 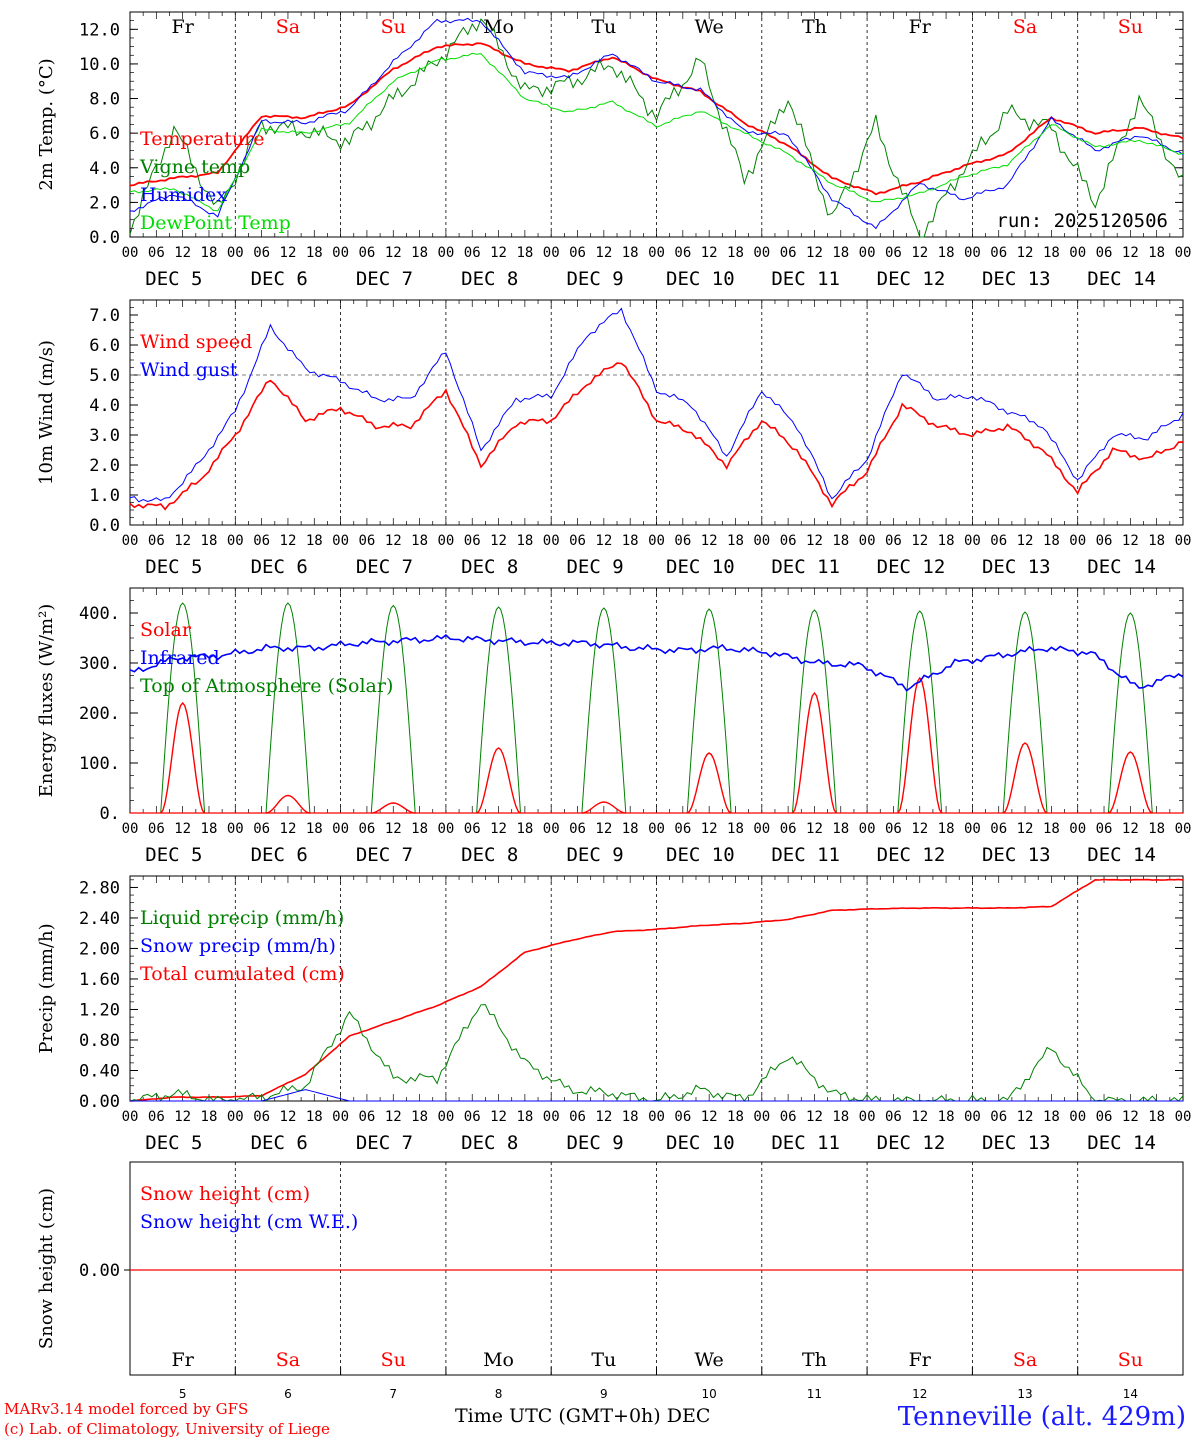 I want to click on y-tick-label: 1.20, so click(x=99, y=1010).